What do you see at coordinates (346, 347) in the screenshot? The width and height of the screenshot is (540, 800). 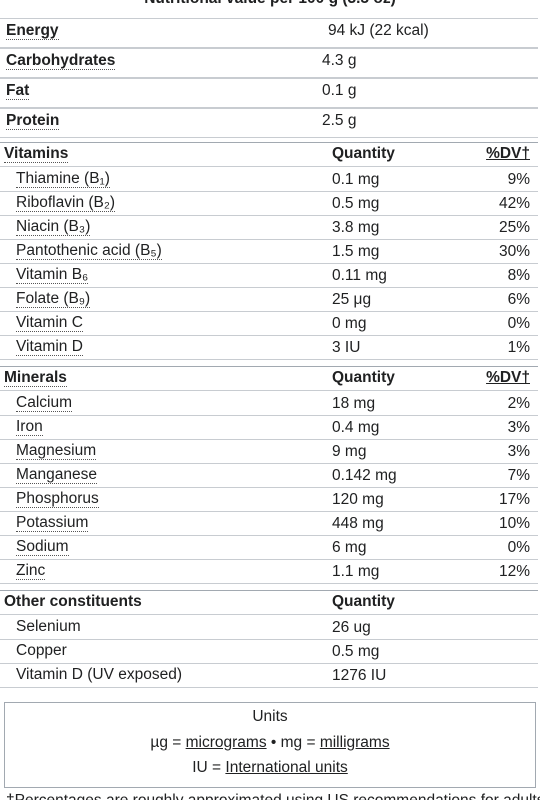 I see `quantity: 3 IU` at bounding box center [346, 347].